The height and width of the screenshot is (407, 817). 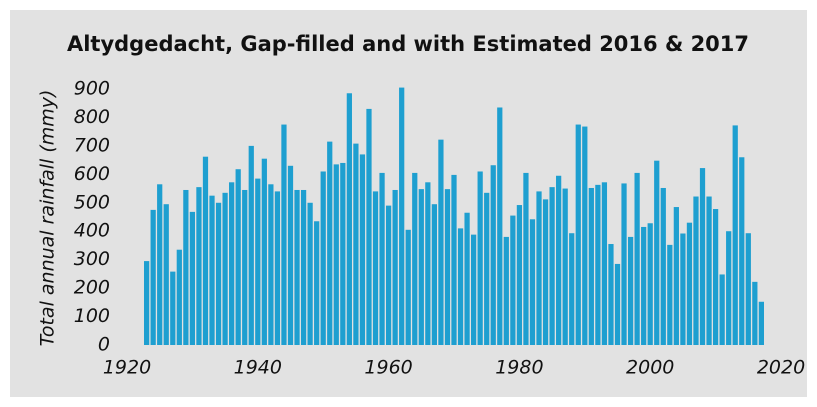 I want to click on y-tick-label: 300, so click(x=92, y=259).